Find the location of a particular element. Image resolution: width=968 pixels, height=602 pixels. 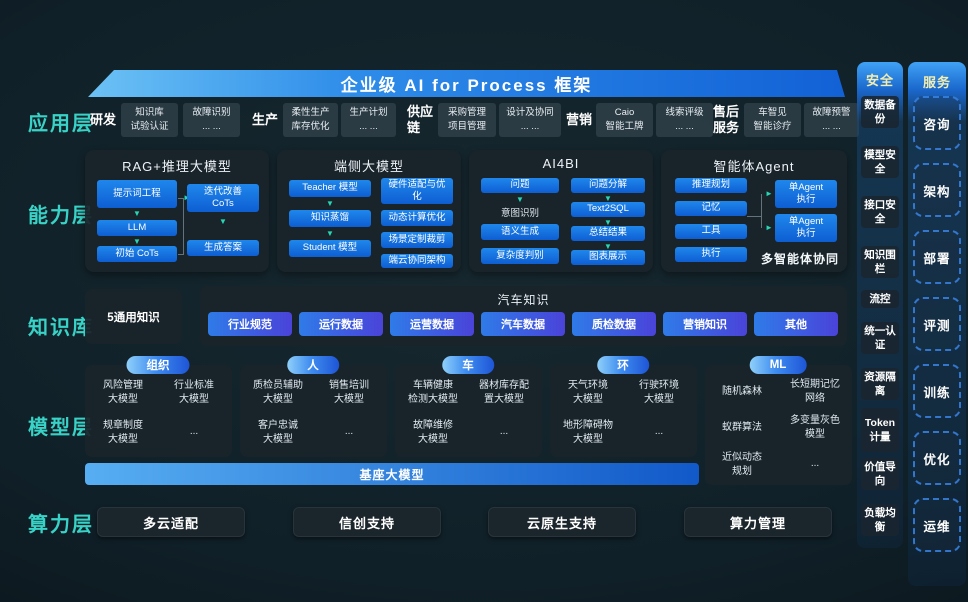

app-chip: Caio 智能工牌 is located at coordinates (624, 120).